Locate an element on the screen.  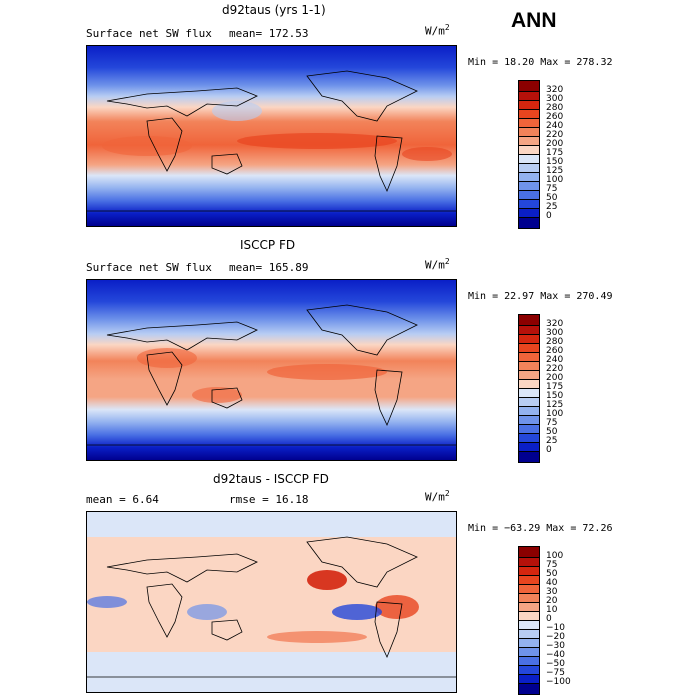
colorbar-label: −40 is located at coordinates (555, 655).